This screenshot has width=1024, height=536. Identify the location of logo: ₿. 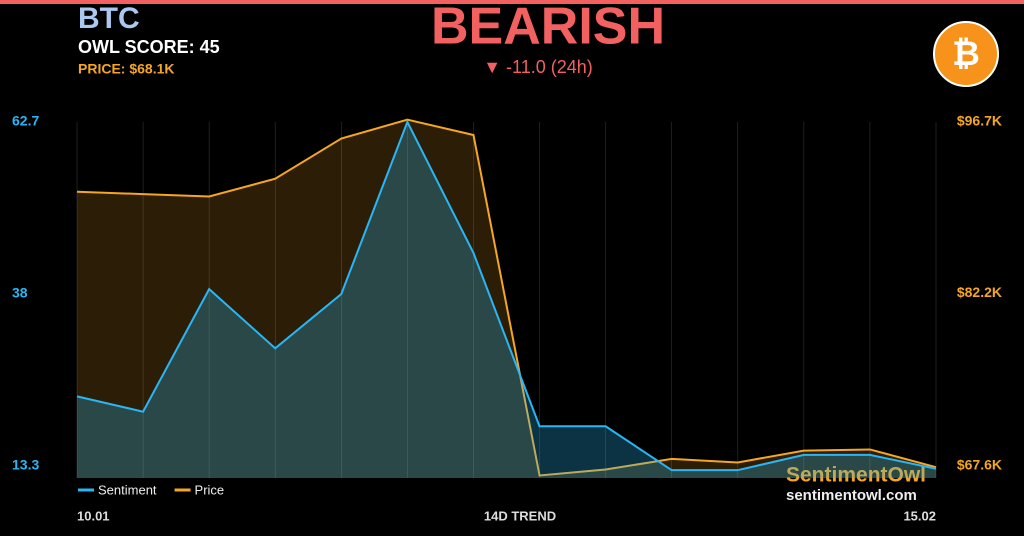
(966, 54).